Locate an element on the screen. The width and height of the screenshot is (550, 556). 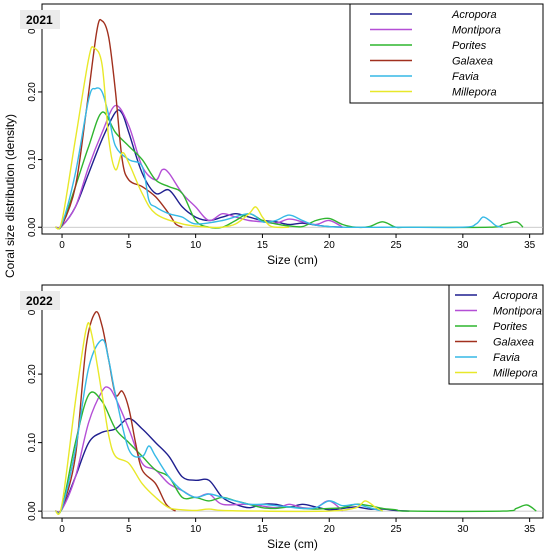
y-axis-label: Coral size distribution (density) is located at coordinates (10, 196).